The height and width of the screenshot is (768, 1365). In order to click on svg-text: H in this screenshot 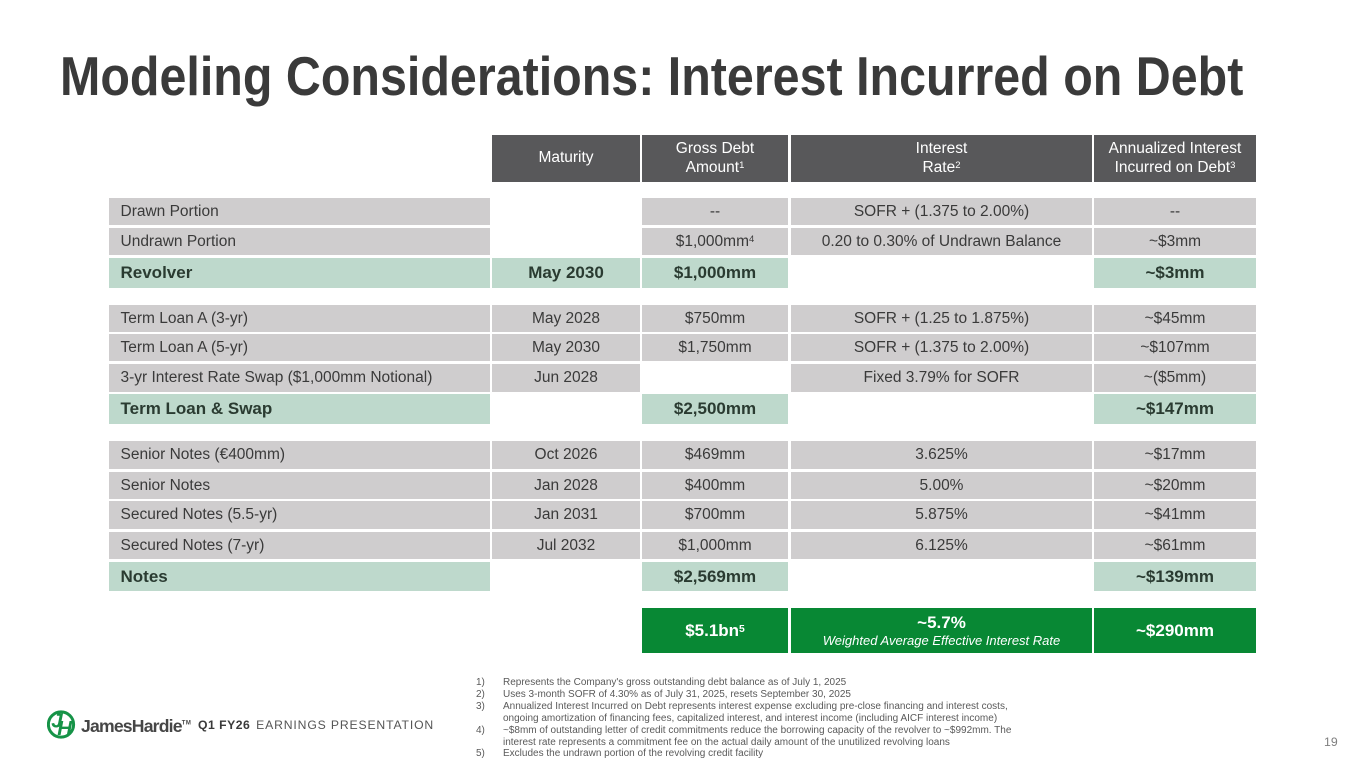, I will do `click(65, 728)`.